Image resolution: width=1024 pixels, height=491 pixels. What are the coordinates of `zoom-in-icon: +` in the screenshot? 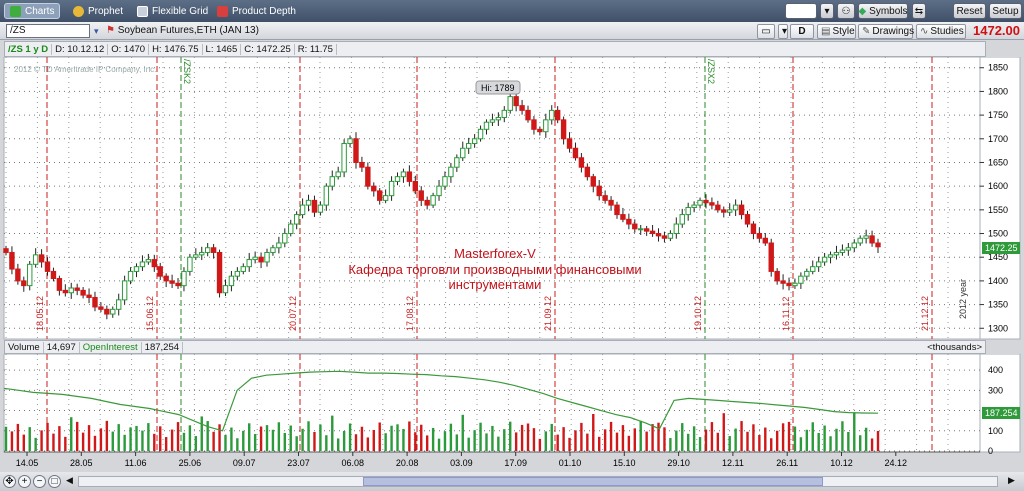 It's located at (24, 481).